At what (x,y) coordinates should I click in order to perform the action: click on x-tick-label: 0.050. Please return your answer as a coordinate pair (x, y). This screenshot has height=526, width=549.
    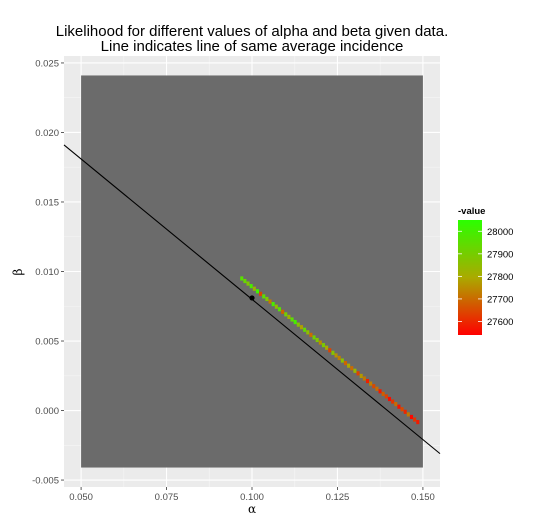
    Looking at the image, I should click on (81, 497).